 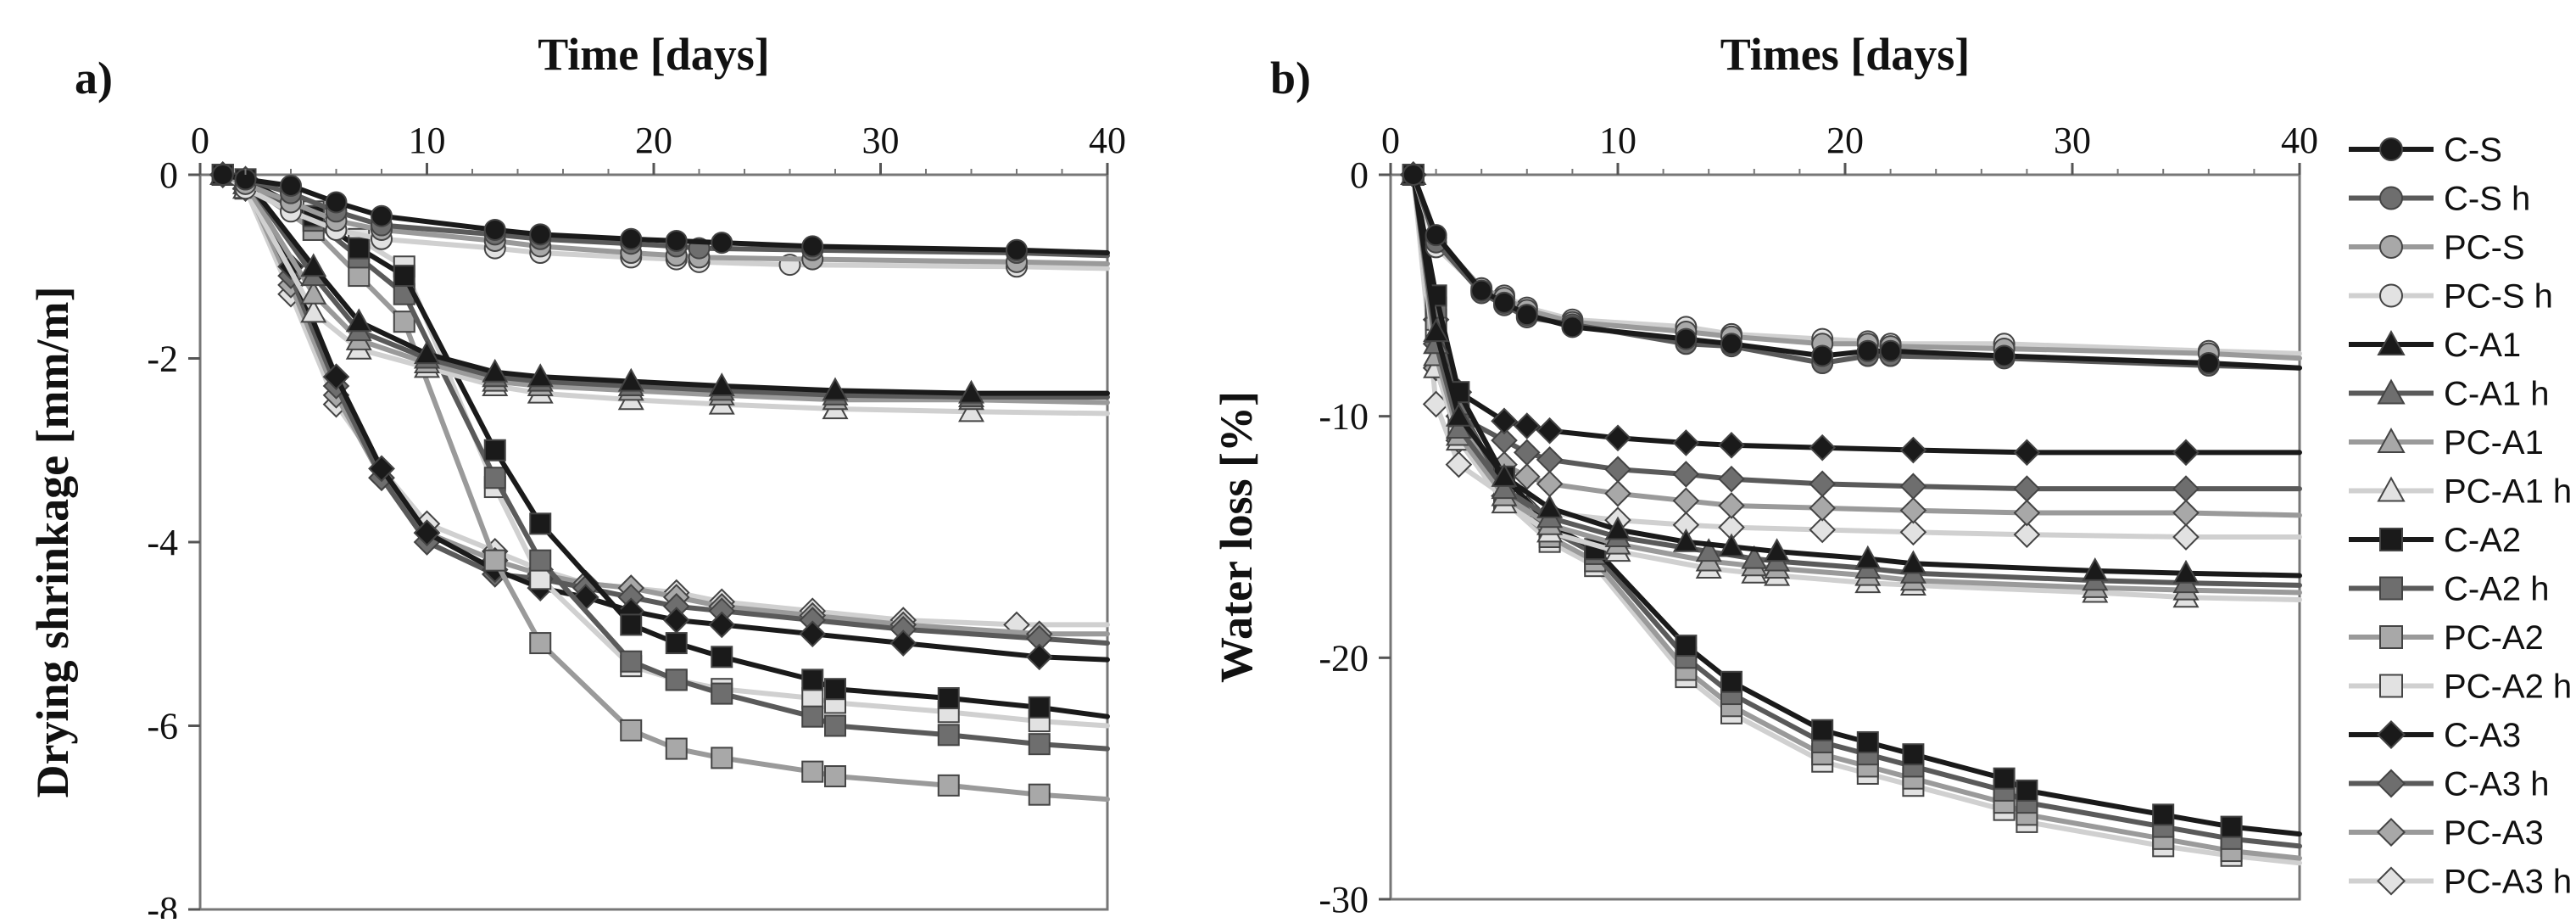 What do you see at coordinates (2437, 247) in the screenshot?
I see `legend-item: PC-S` at bounding box center [2437, 247].